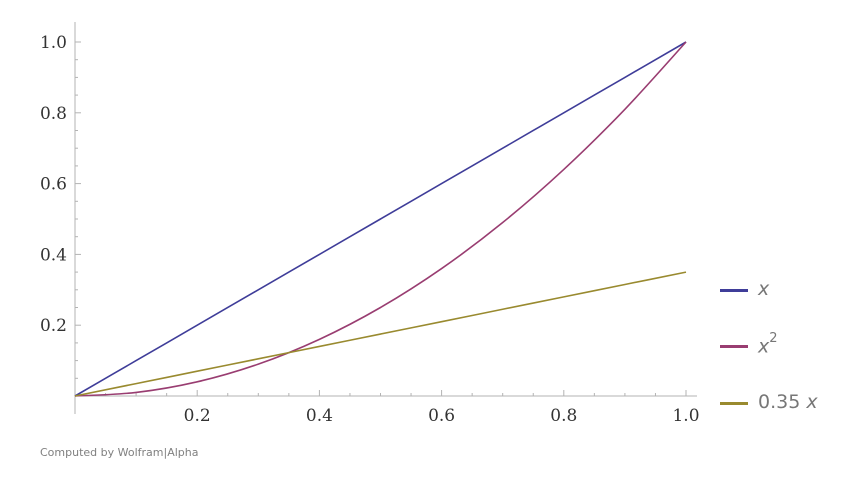  Describe the element at coordinates (768, 344) in the screenshot. I see `legend-label-x-squared: x2` at that location.